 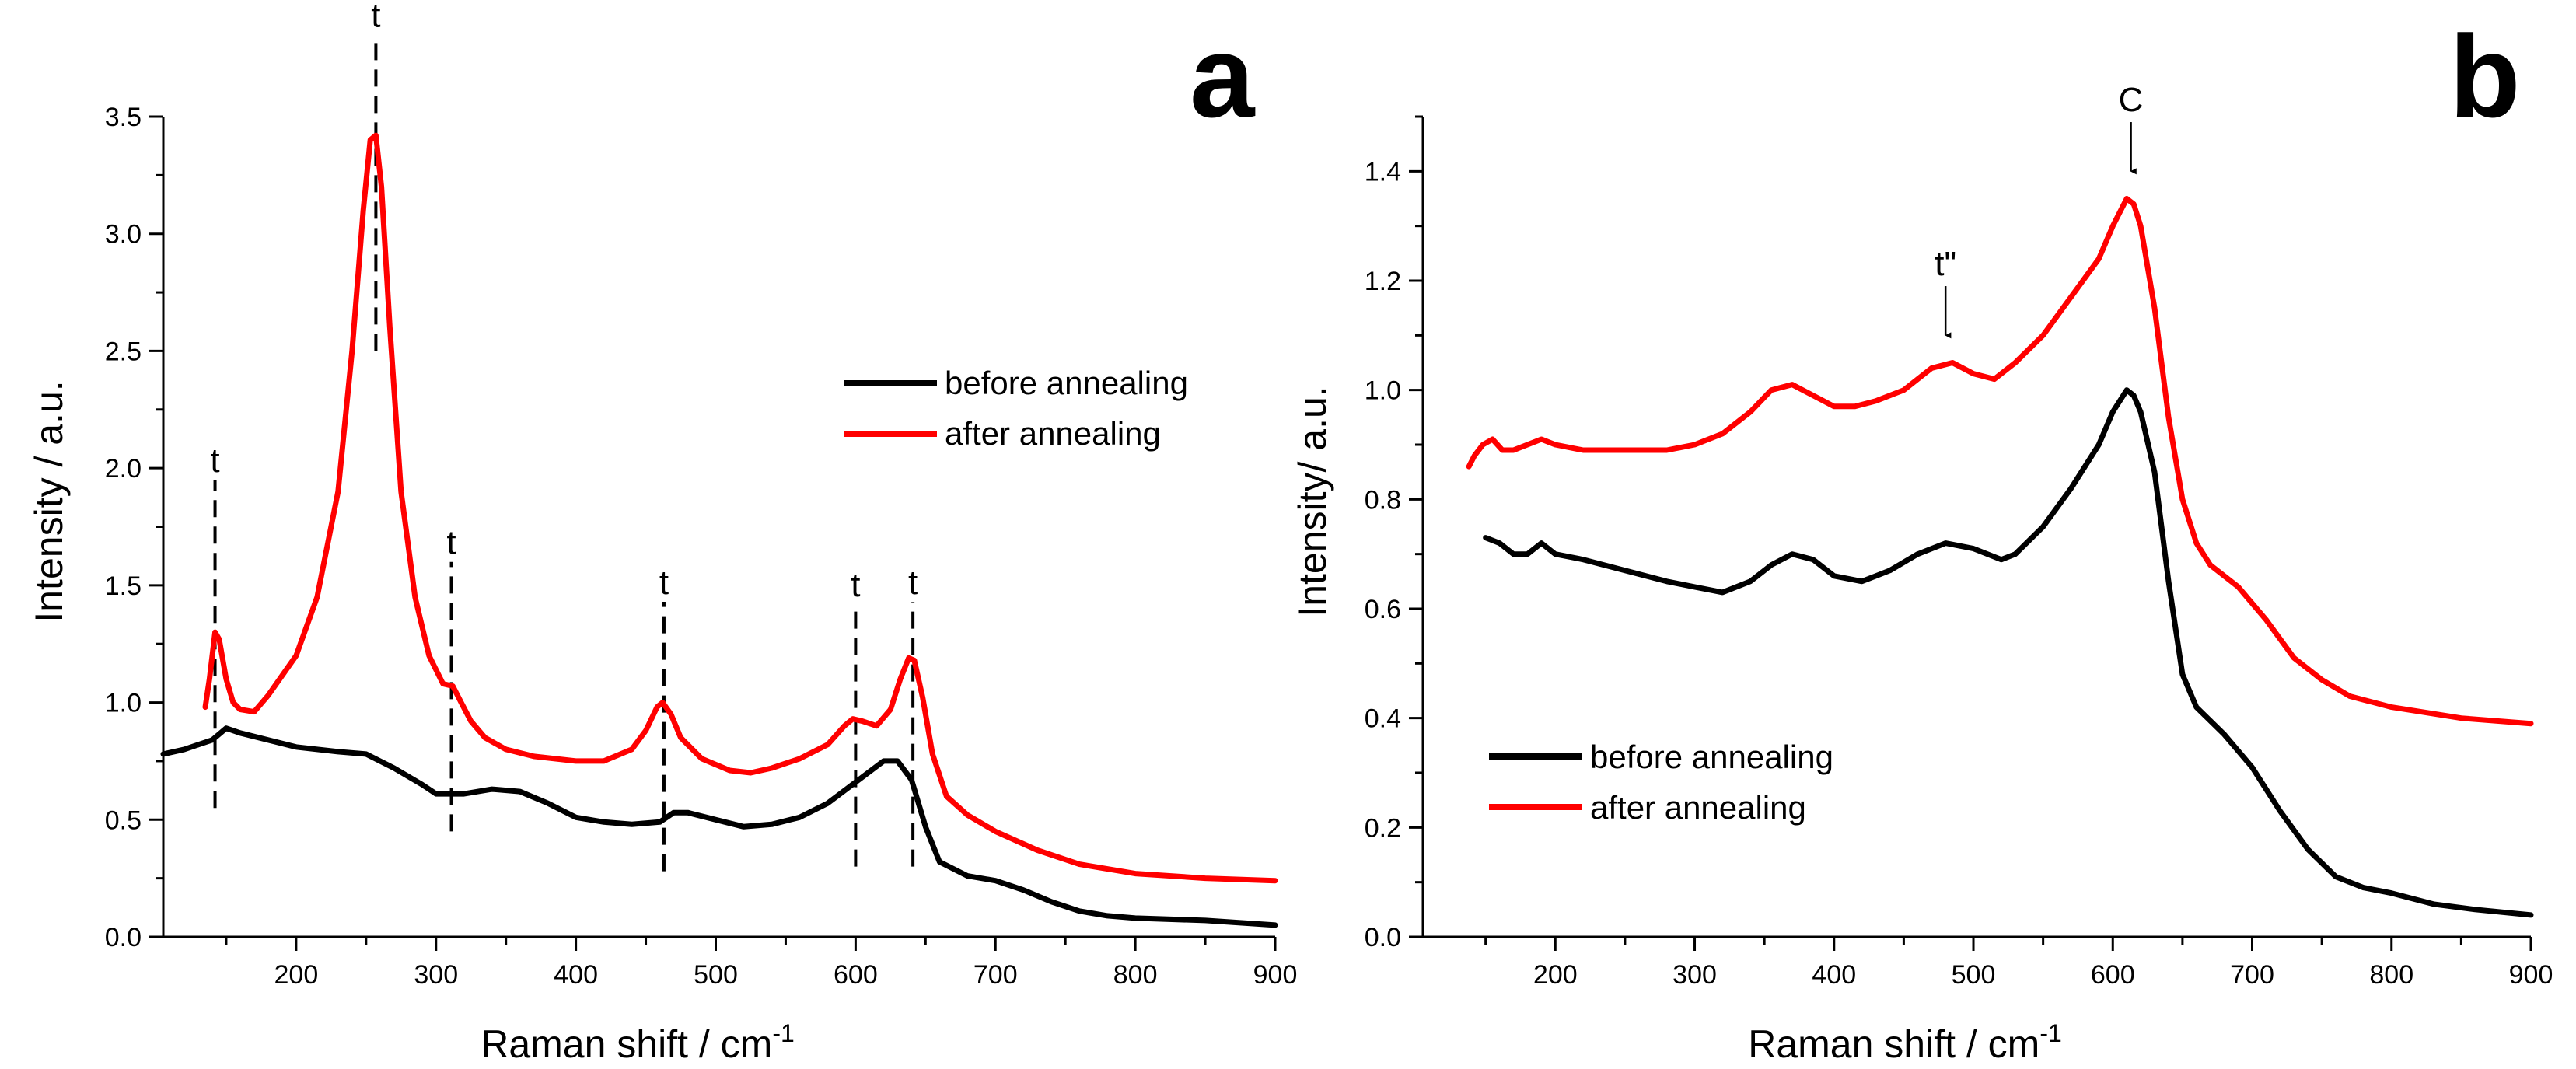 I want to click on panel-a-legend: before annealing after annealing, so click(x=1016, y=409).